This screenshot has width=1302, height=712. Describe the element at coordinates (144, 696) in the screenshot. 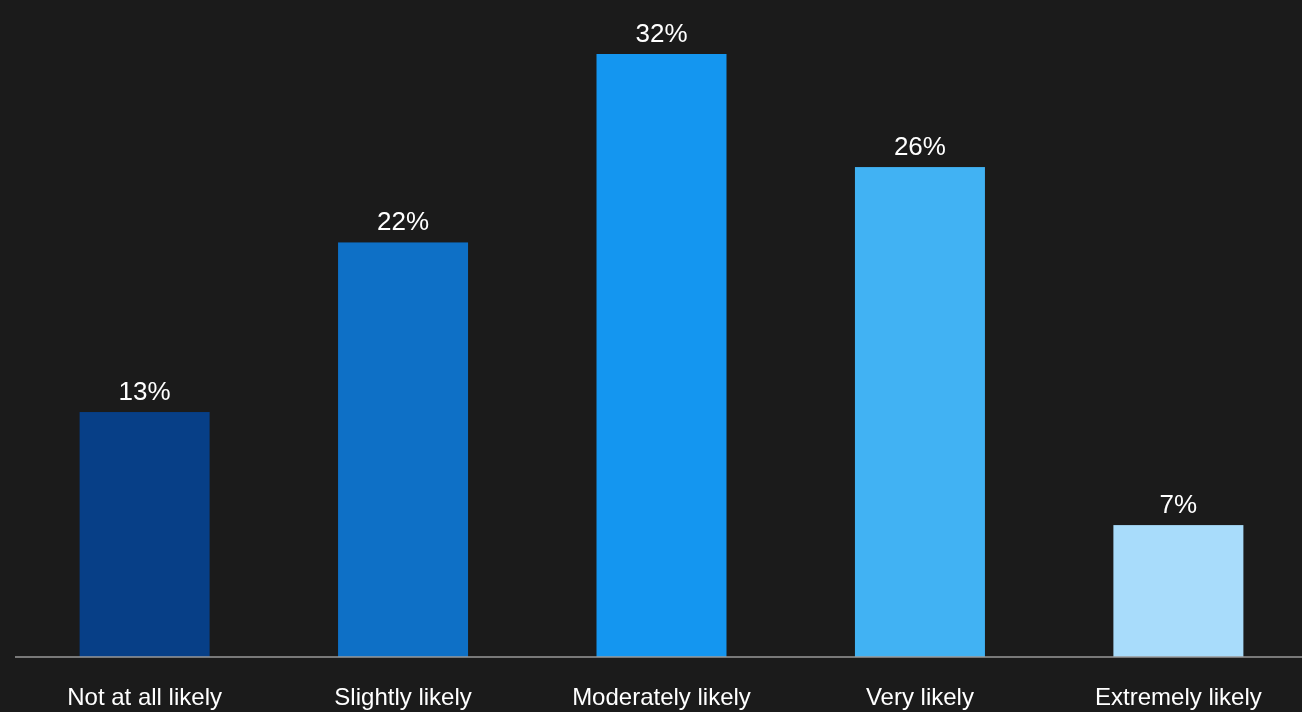

I see `x-tick-label: Not at all likely` at that location.